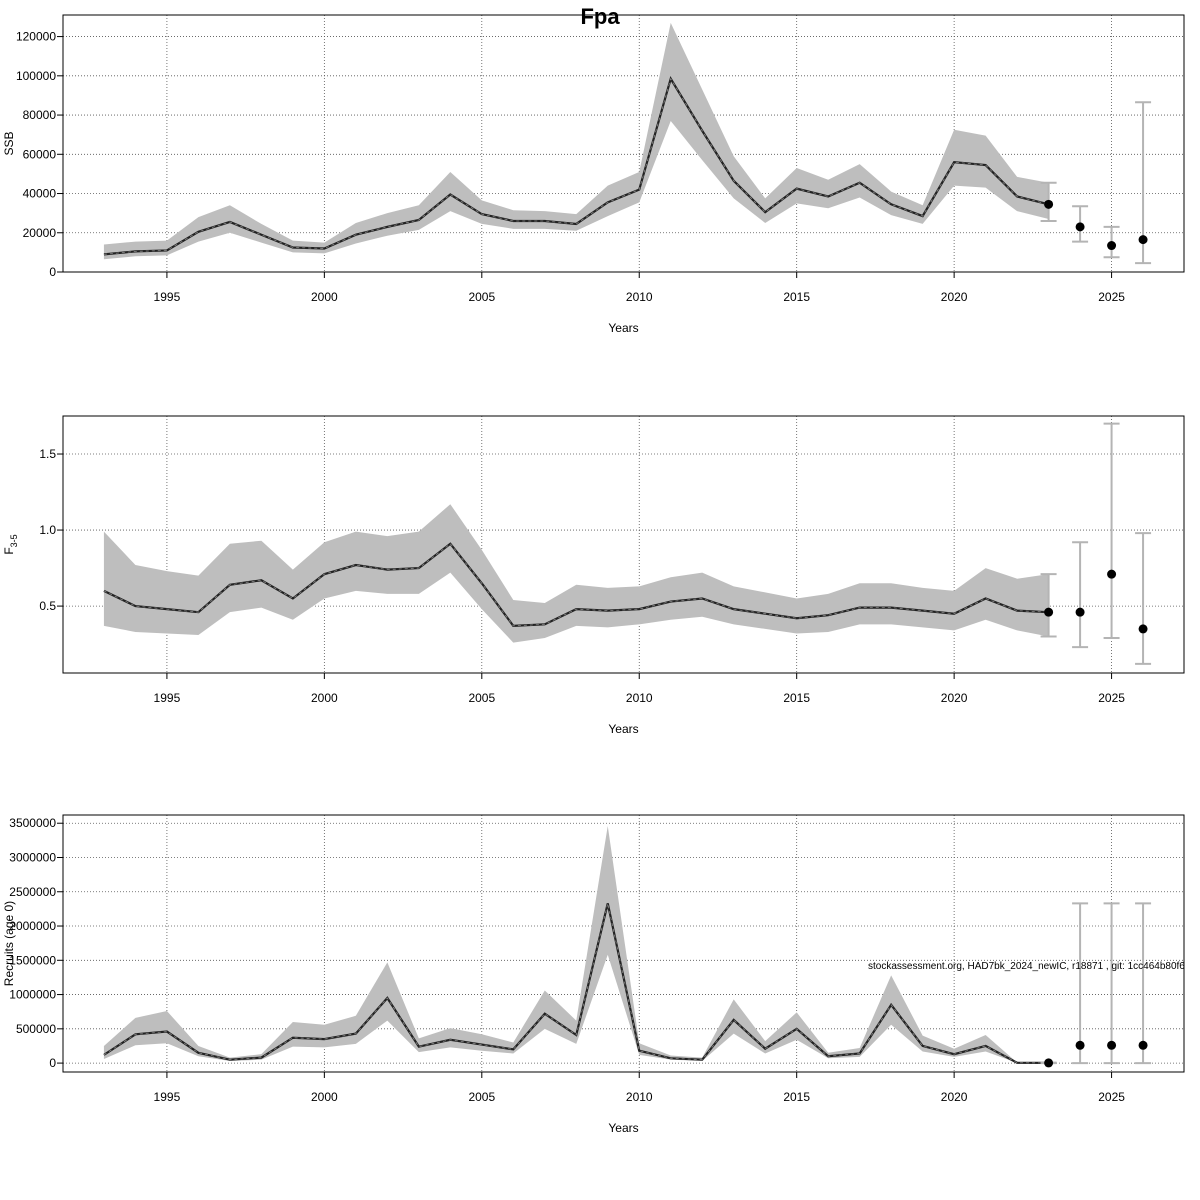 This screenshot has width=1200, height=1200. I want to click on y-tick-label: 500000, so click(36, 1029).